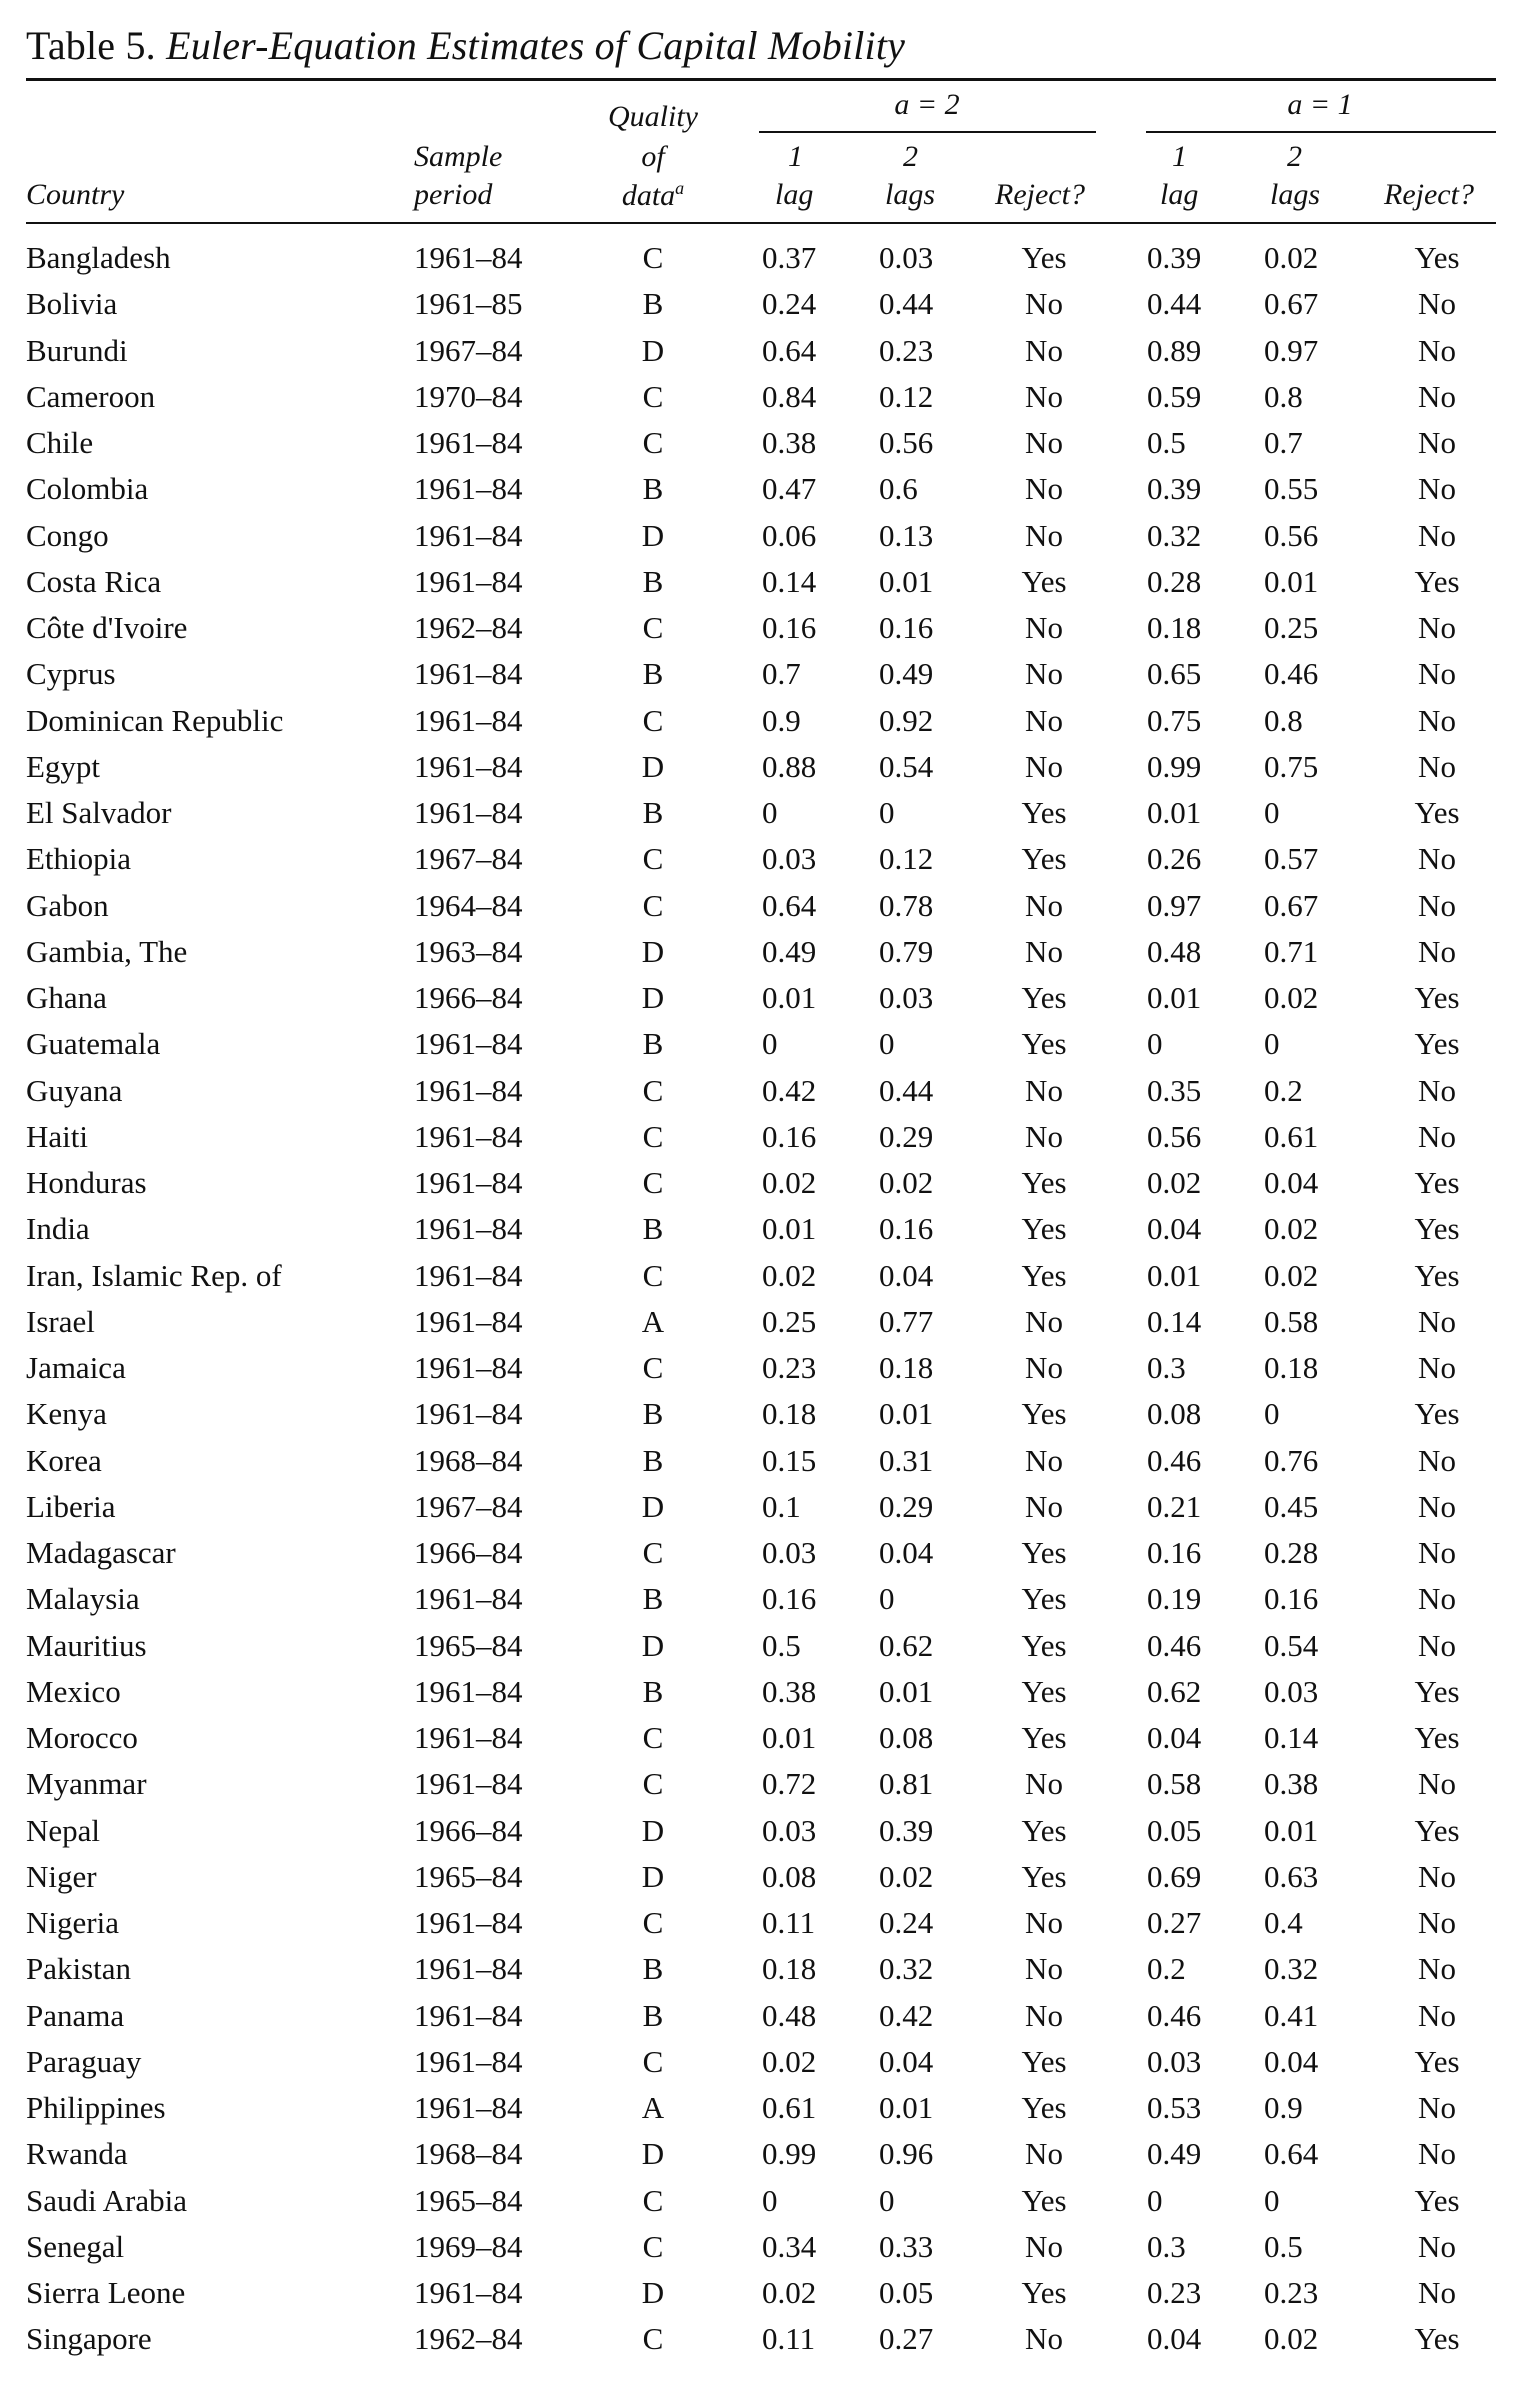  Describe the element at coordinates (468, 951) in the screenshot. I see `period-cell: 1963–84` at that location.